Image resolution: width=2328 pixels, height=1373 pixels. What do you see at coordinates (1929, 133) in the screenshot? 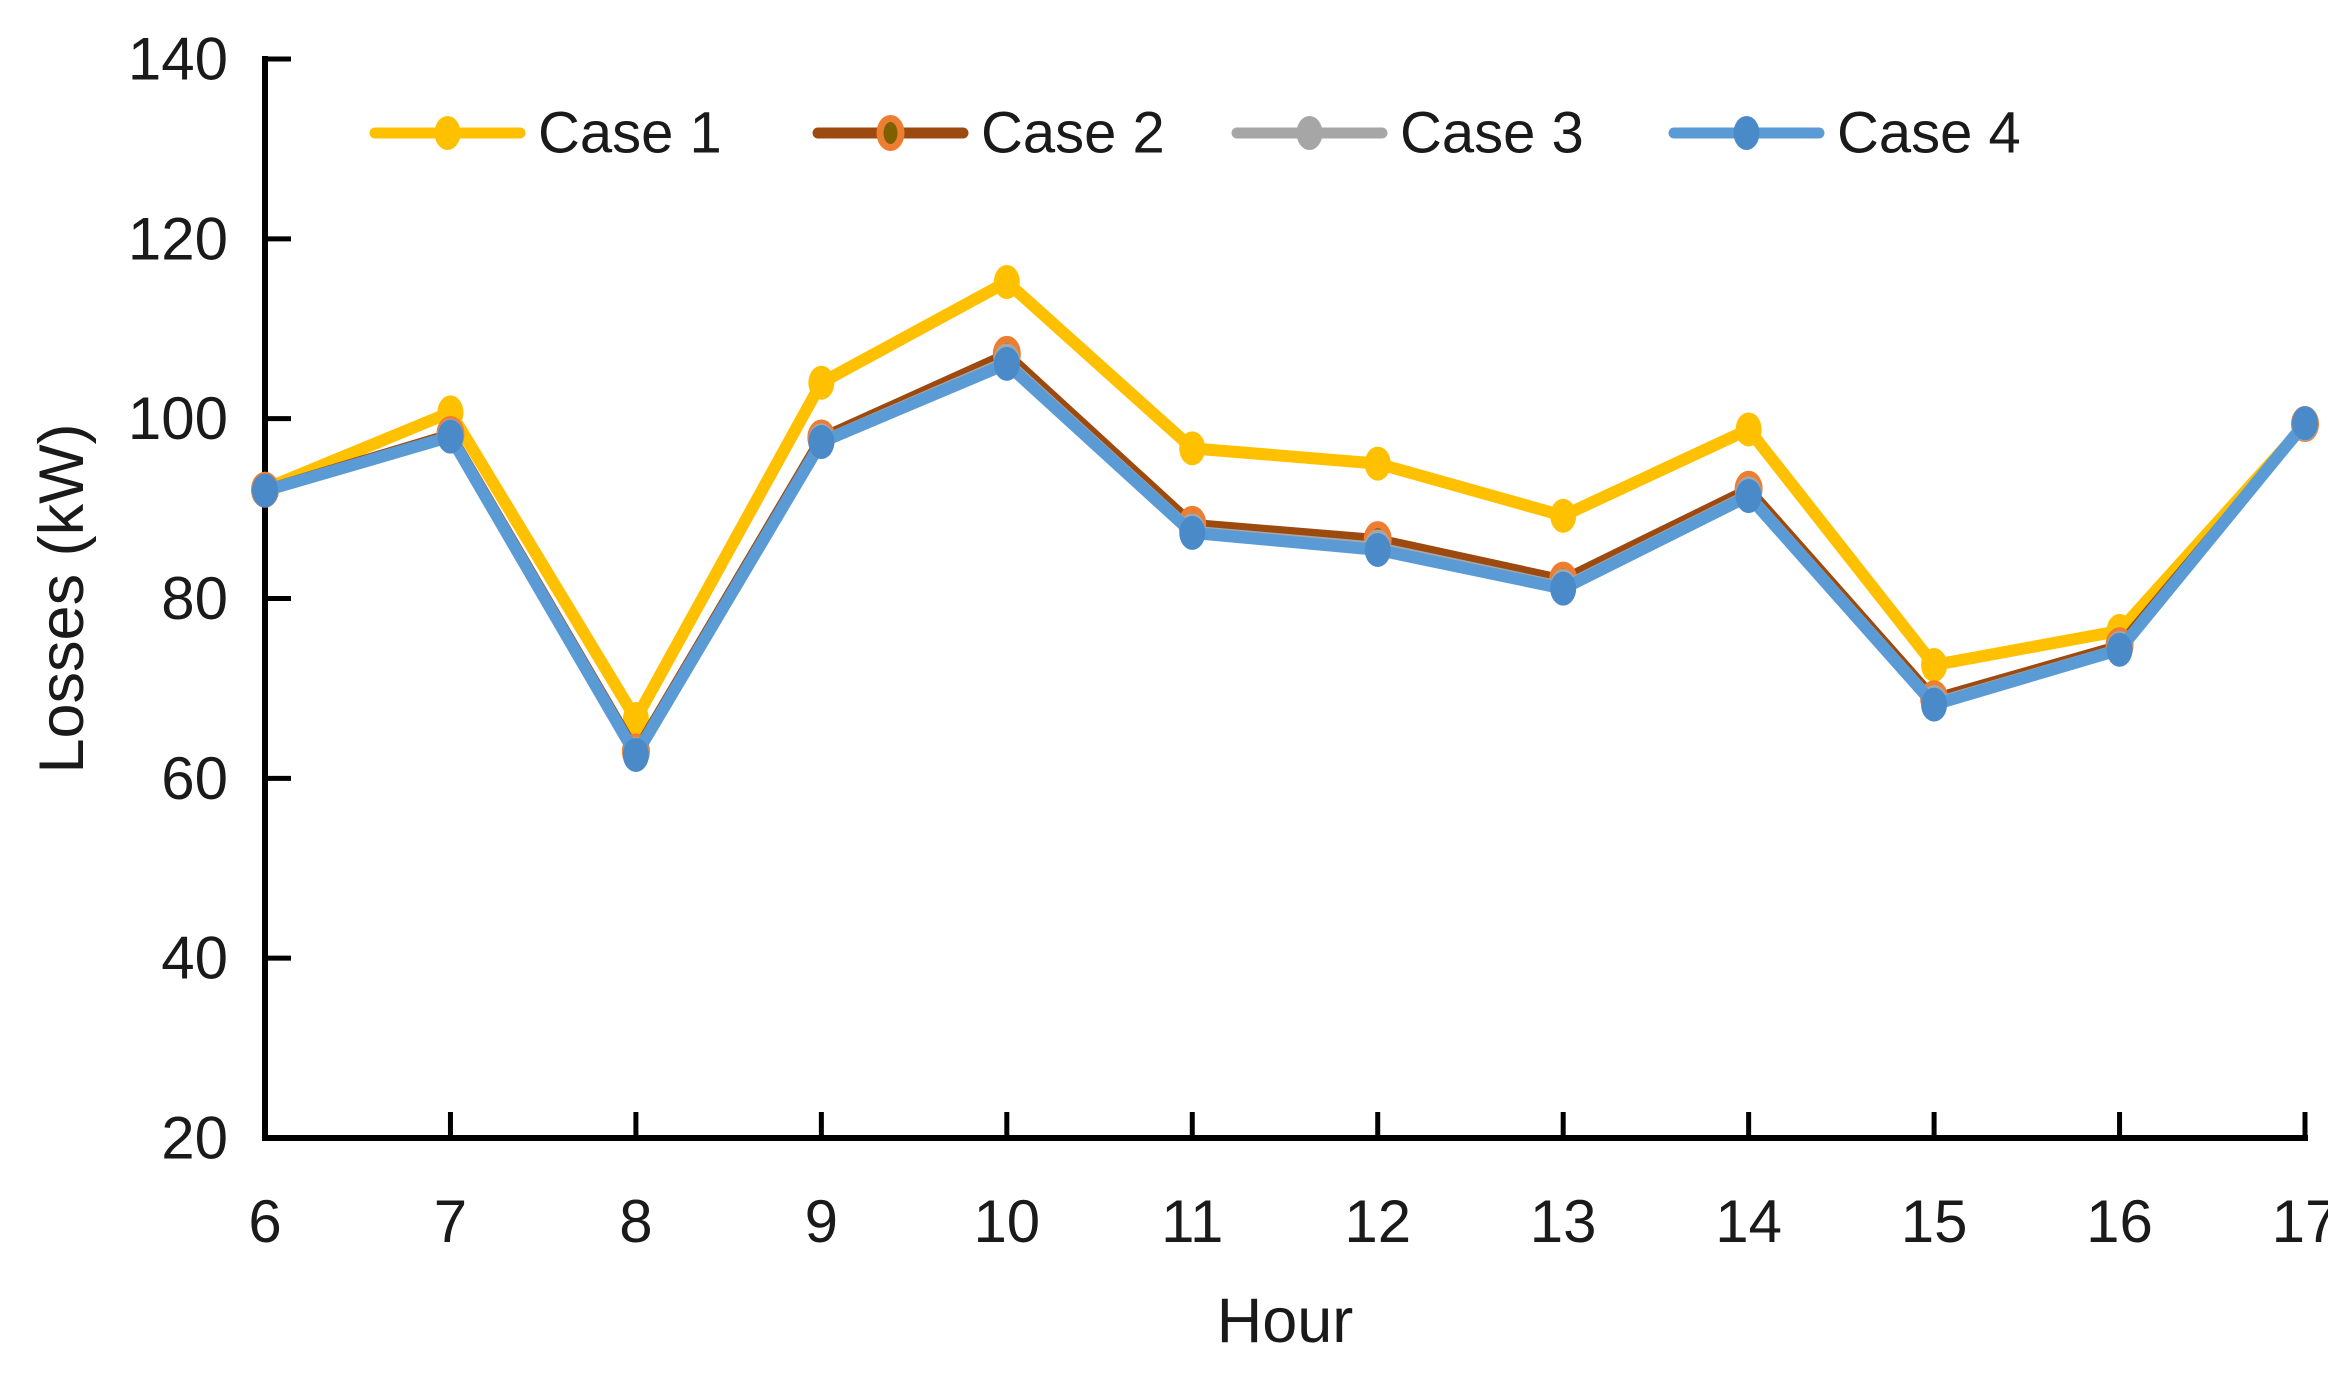
I see `legend-label-4: Case 4` at bounding box center [1929, 133].